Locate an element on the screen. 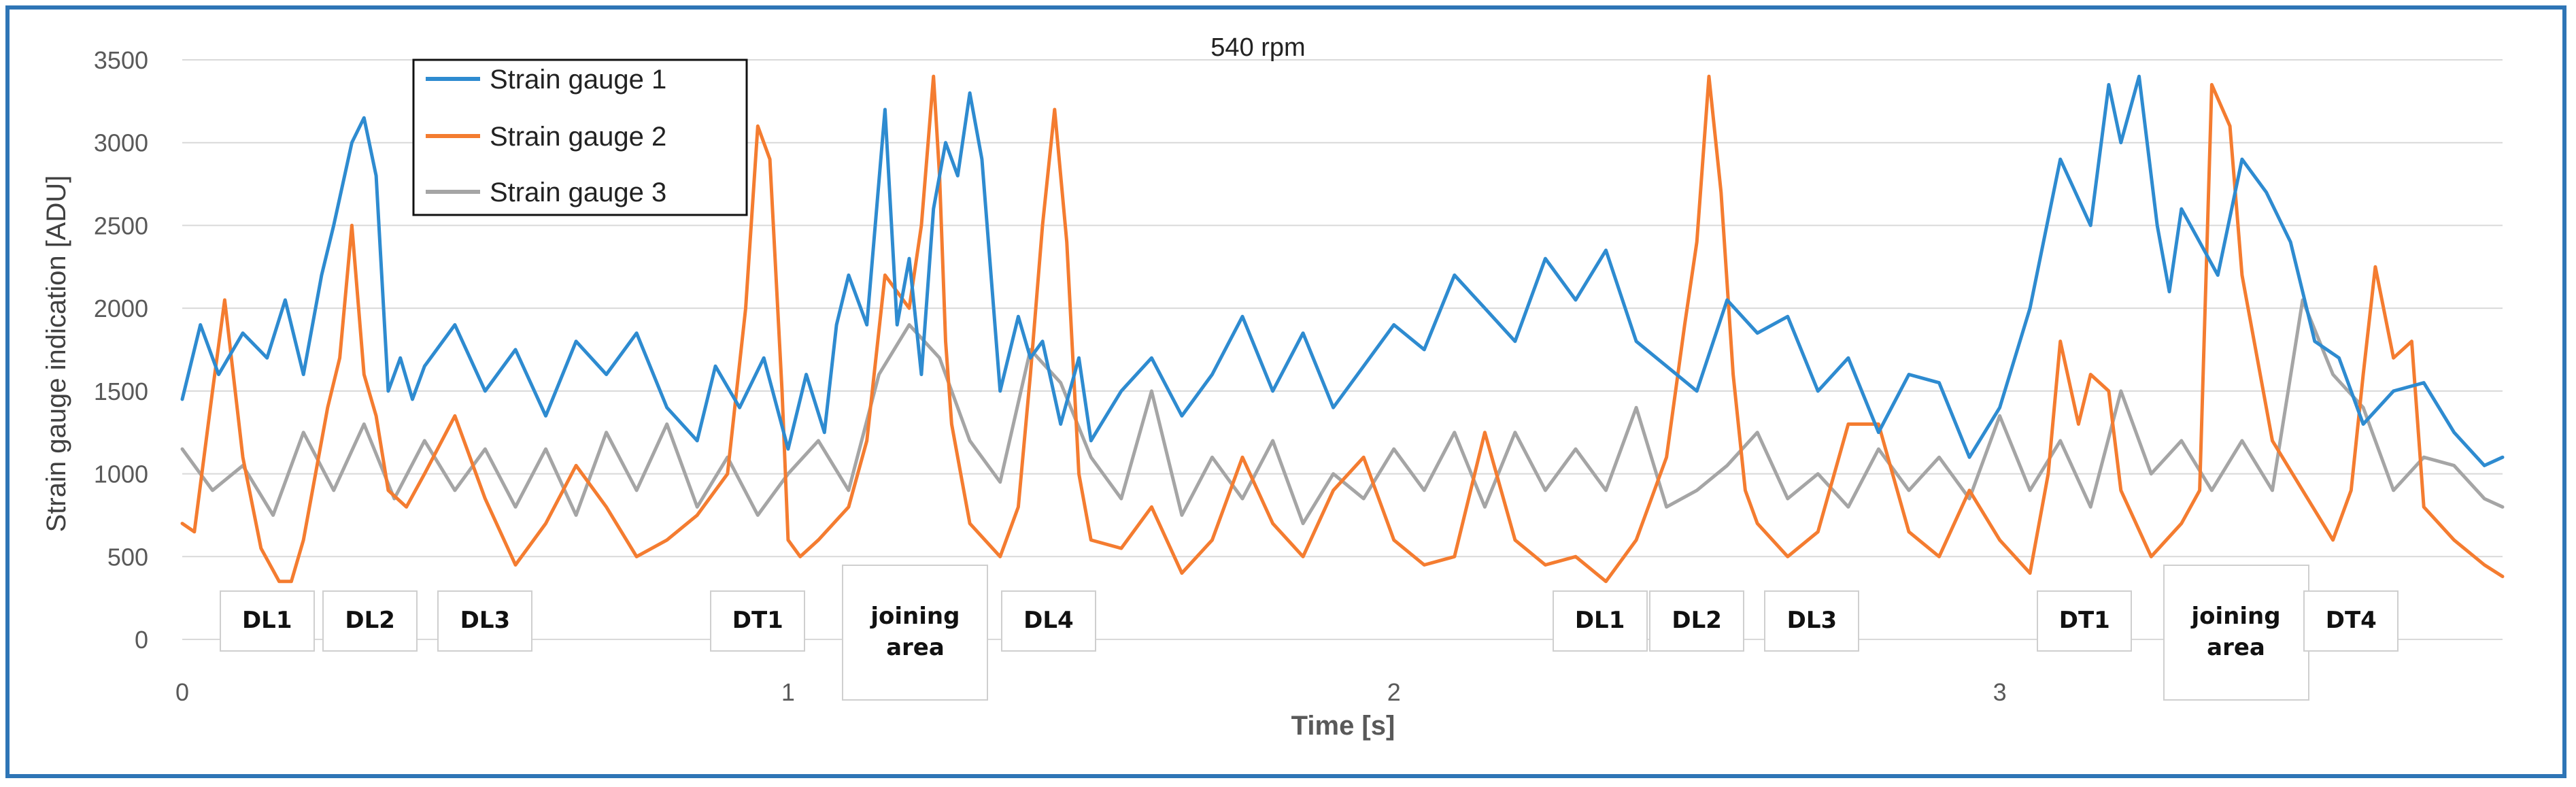  y-tick-label: 1000 is located at coordinates (121, 474).